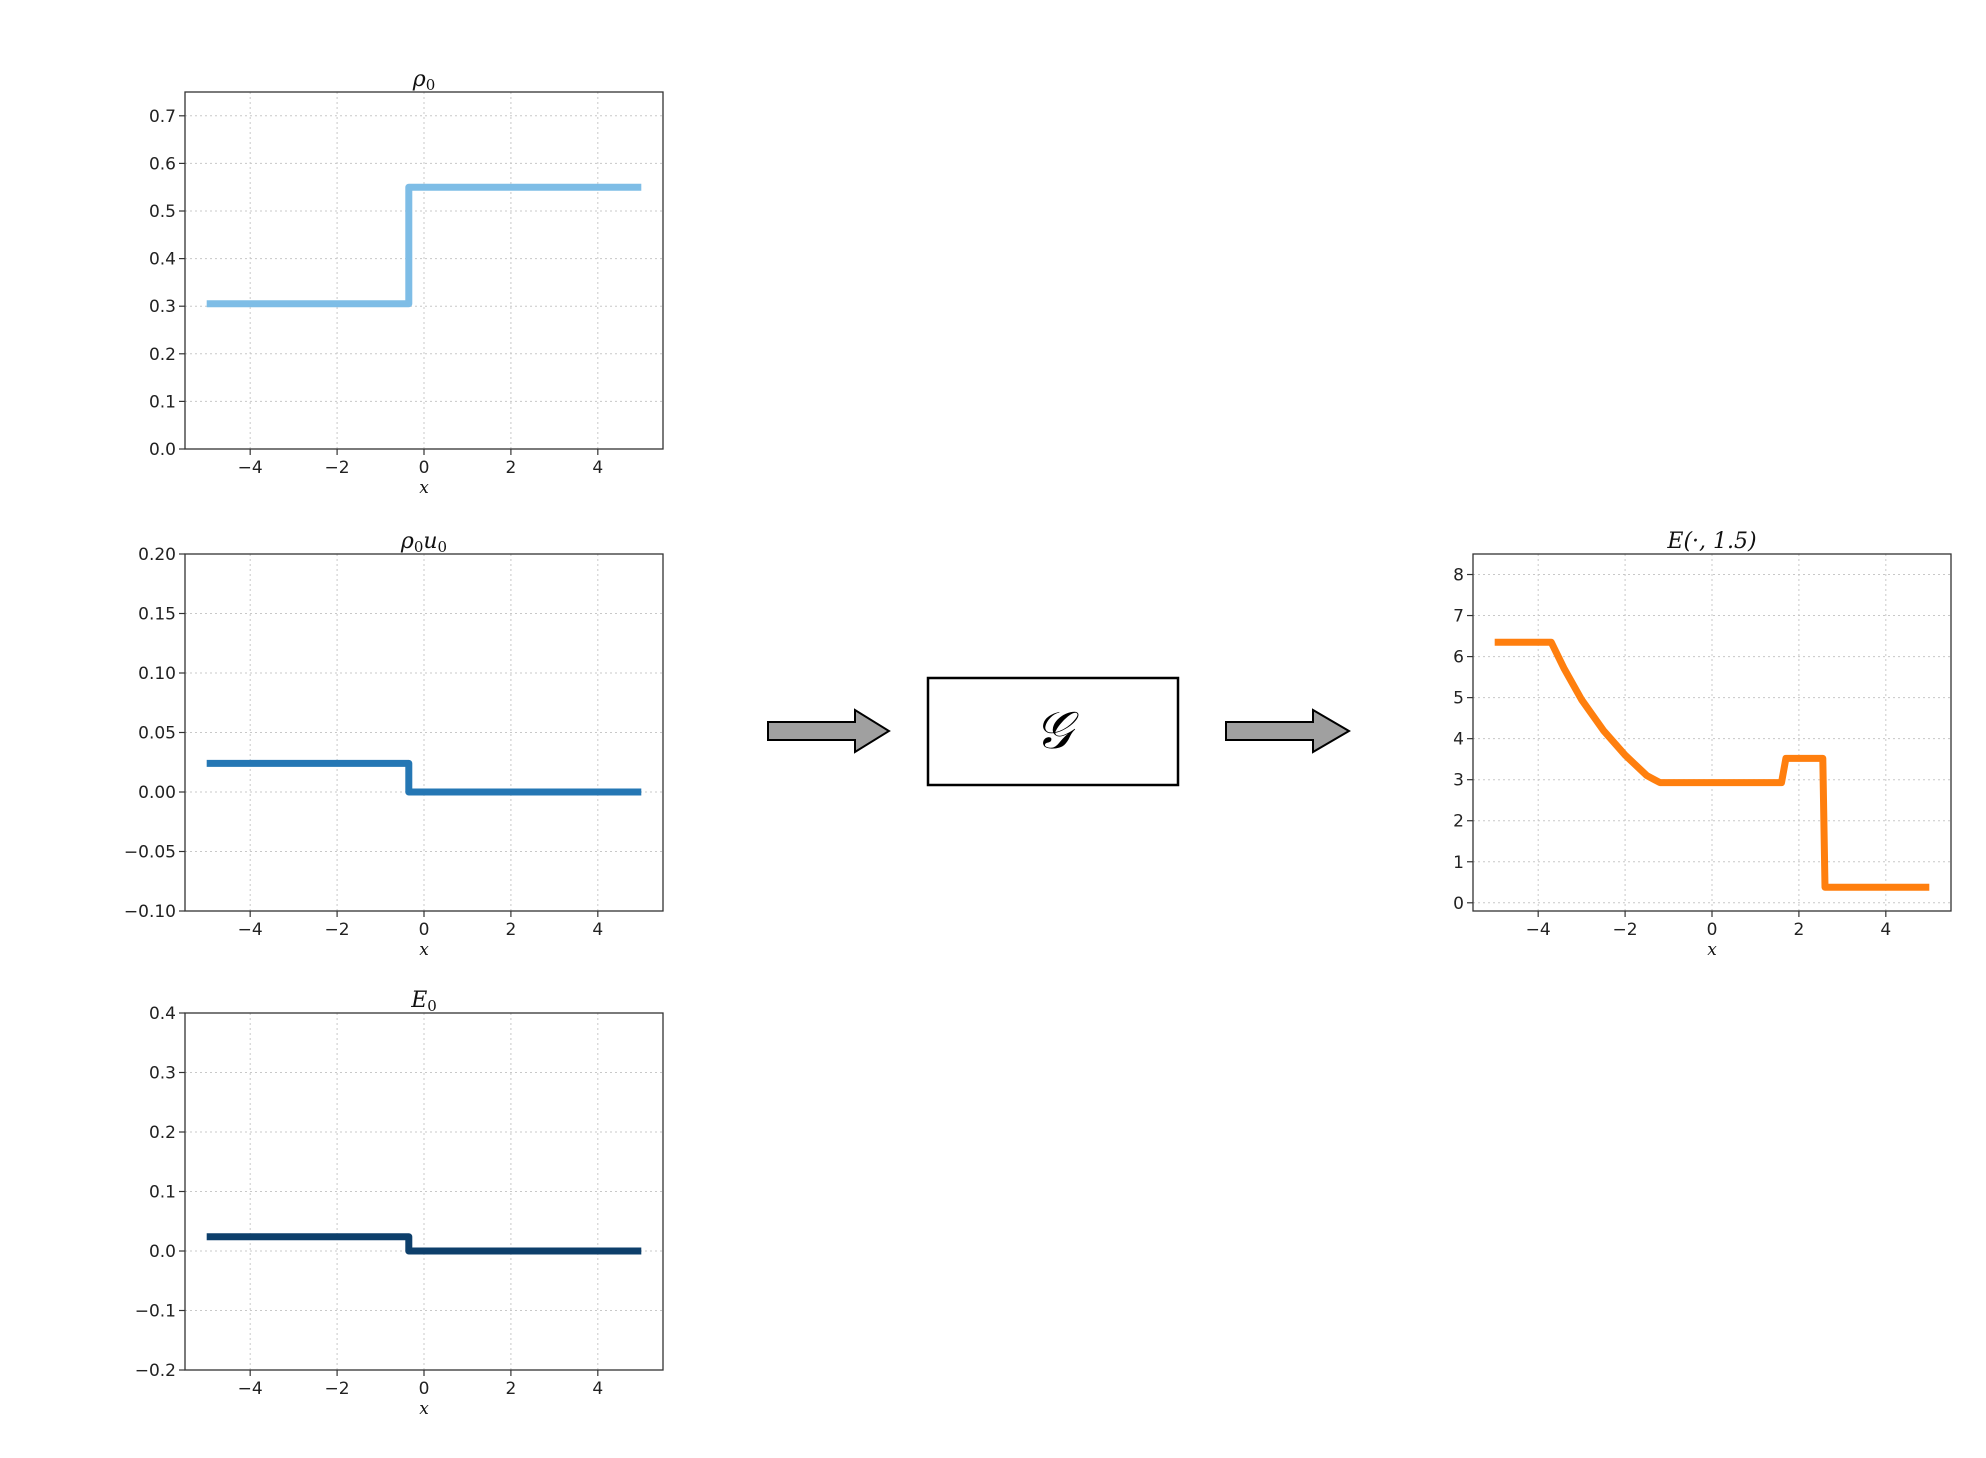  What do you see at coordinates (1053, 731) in the screenshot?
I see `operator-box: 𝒢` at bounding box center [1053, 731].